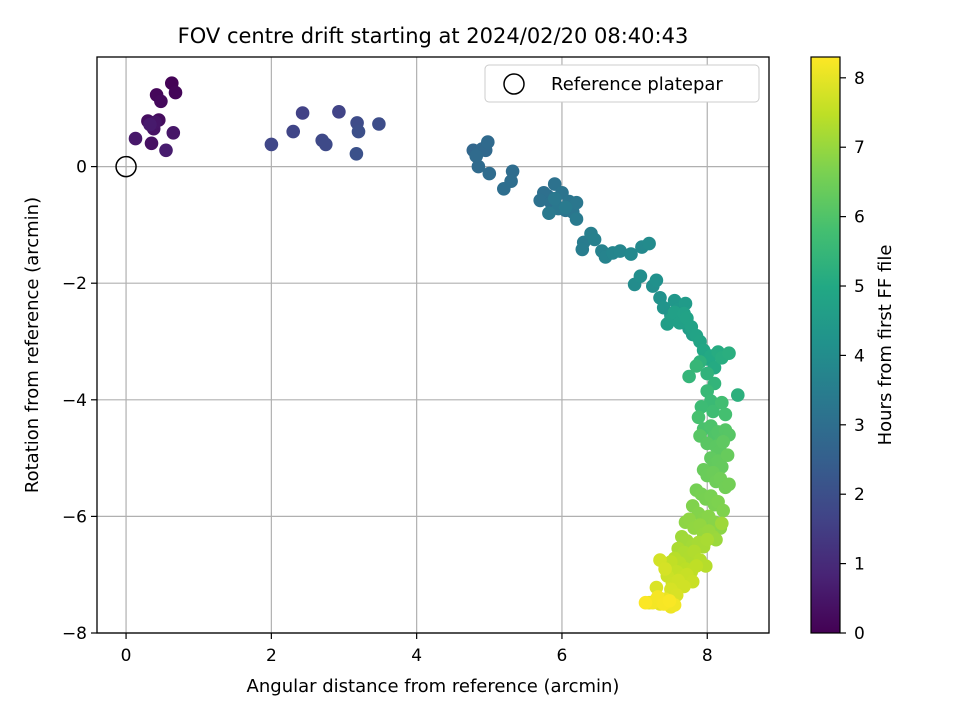 This screenshot has width=960, height=720. I want to click on x-tick-label: 2, so click(271, 656).